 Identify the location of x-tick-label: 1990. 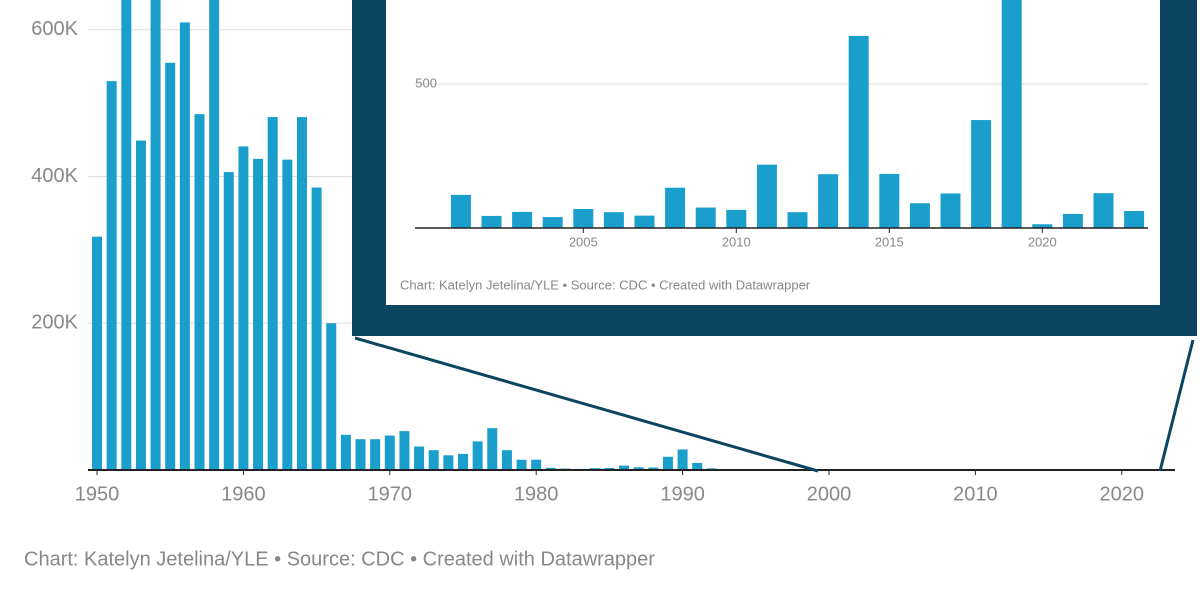
(682, 494).